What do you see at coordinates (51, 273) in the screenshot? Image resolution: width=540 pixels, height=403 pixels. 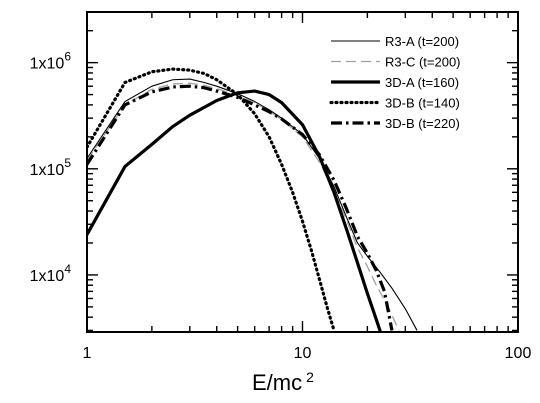 I see `y-tick-label: 1x10⁴` at bounding box center [51, 273].